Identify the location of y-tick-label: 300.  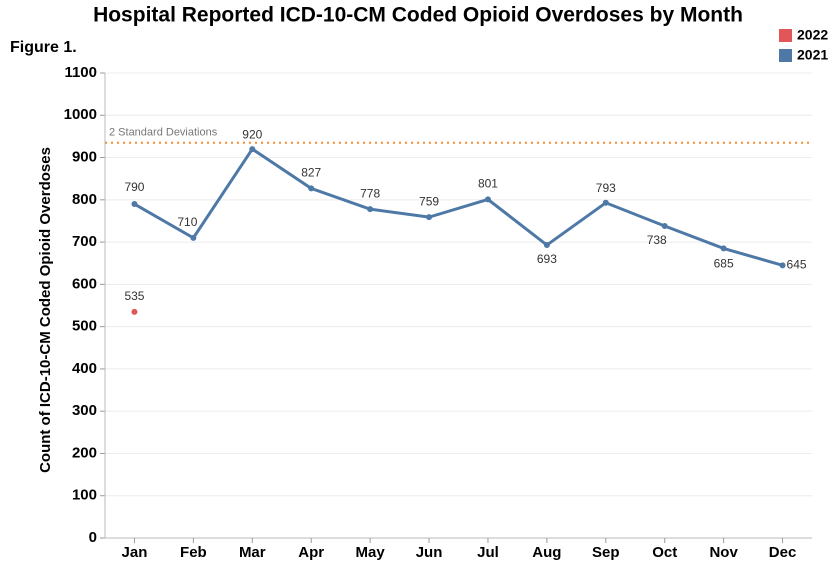
(84, 410).